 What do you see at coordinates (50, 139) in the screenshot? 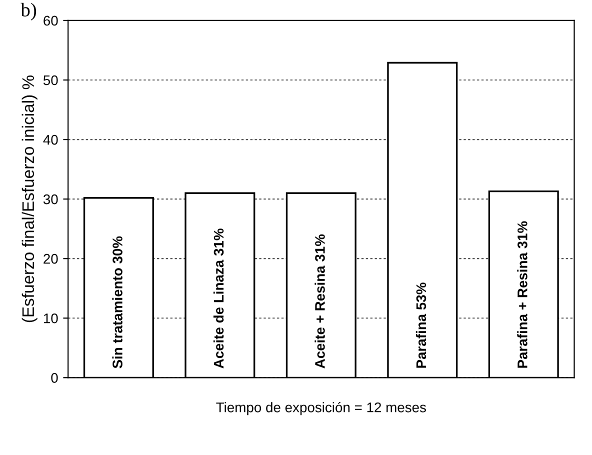
I see `y-tick-label: 40` at bounding box center [50, 139].